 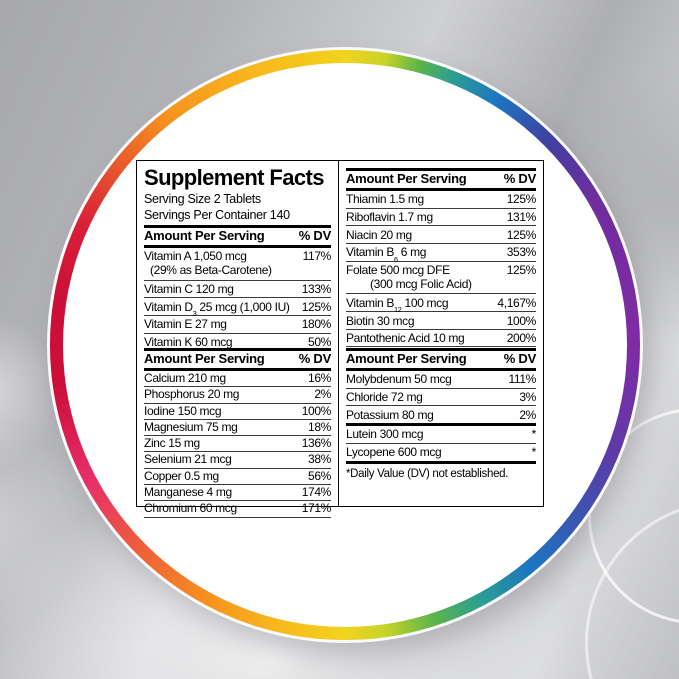 I want to click on nutrient-name: Riboflavin 1.7 mg, so click(x=389, y=217).